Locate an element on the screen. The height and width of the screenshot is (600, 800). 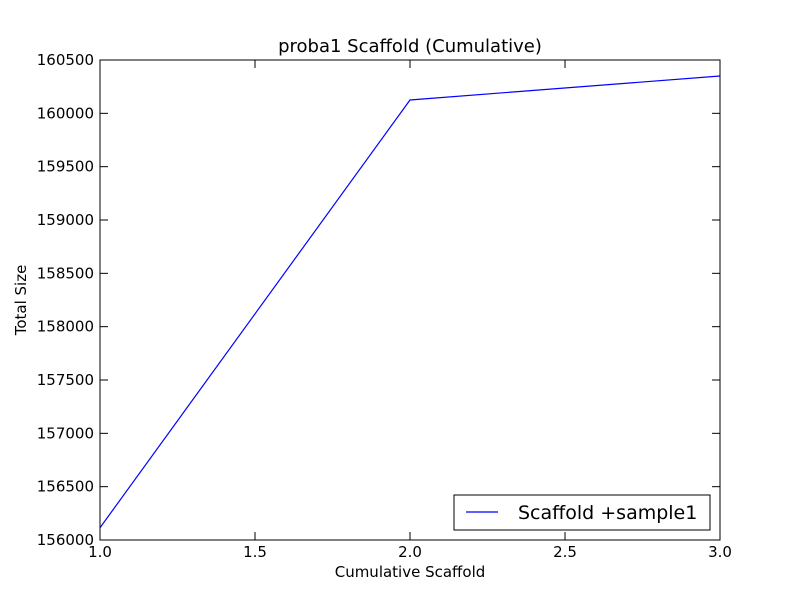
y-tick-label: 159500 is located at coordinates (65, 167).